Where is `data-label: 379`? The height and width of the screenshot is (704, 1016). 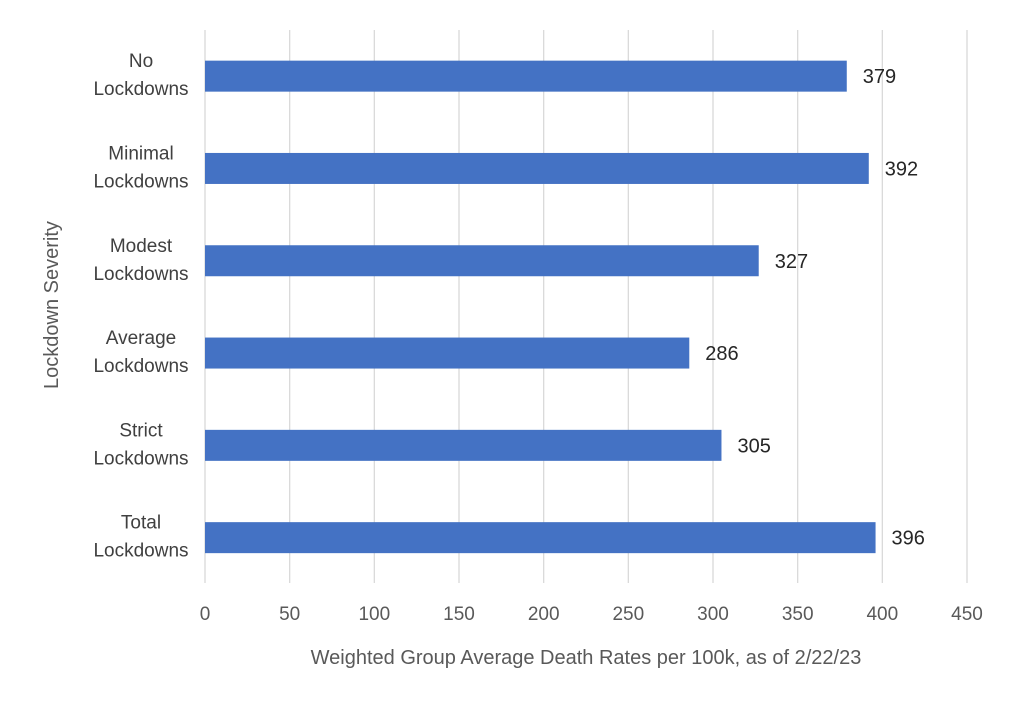 data-label: 379 is located at coordinates (879, 77).